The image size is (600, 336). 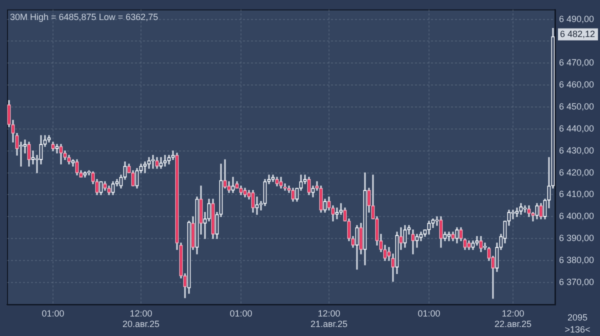 What do you see at coordinates (577, 329) in the screenshot?
I see `text: >136<` at bounding box center [577, 329].